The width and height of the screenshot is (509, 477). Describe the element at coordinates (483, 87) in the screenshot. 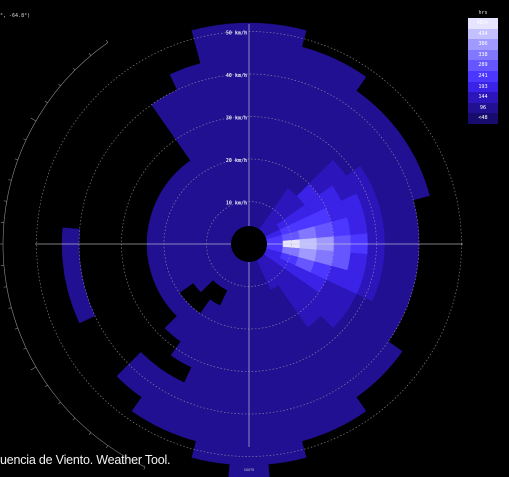

I see `legend-item: 193` at that location.